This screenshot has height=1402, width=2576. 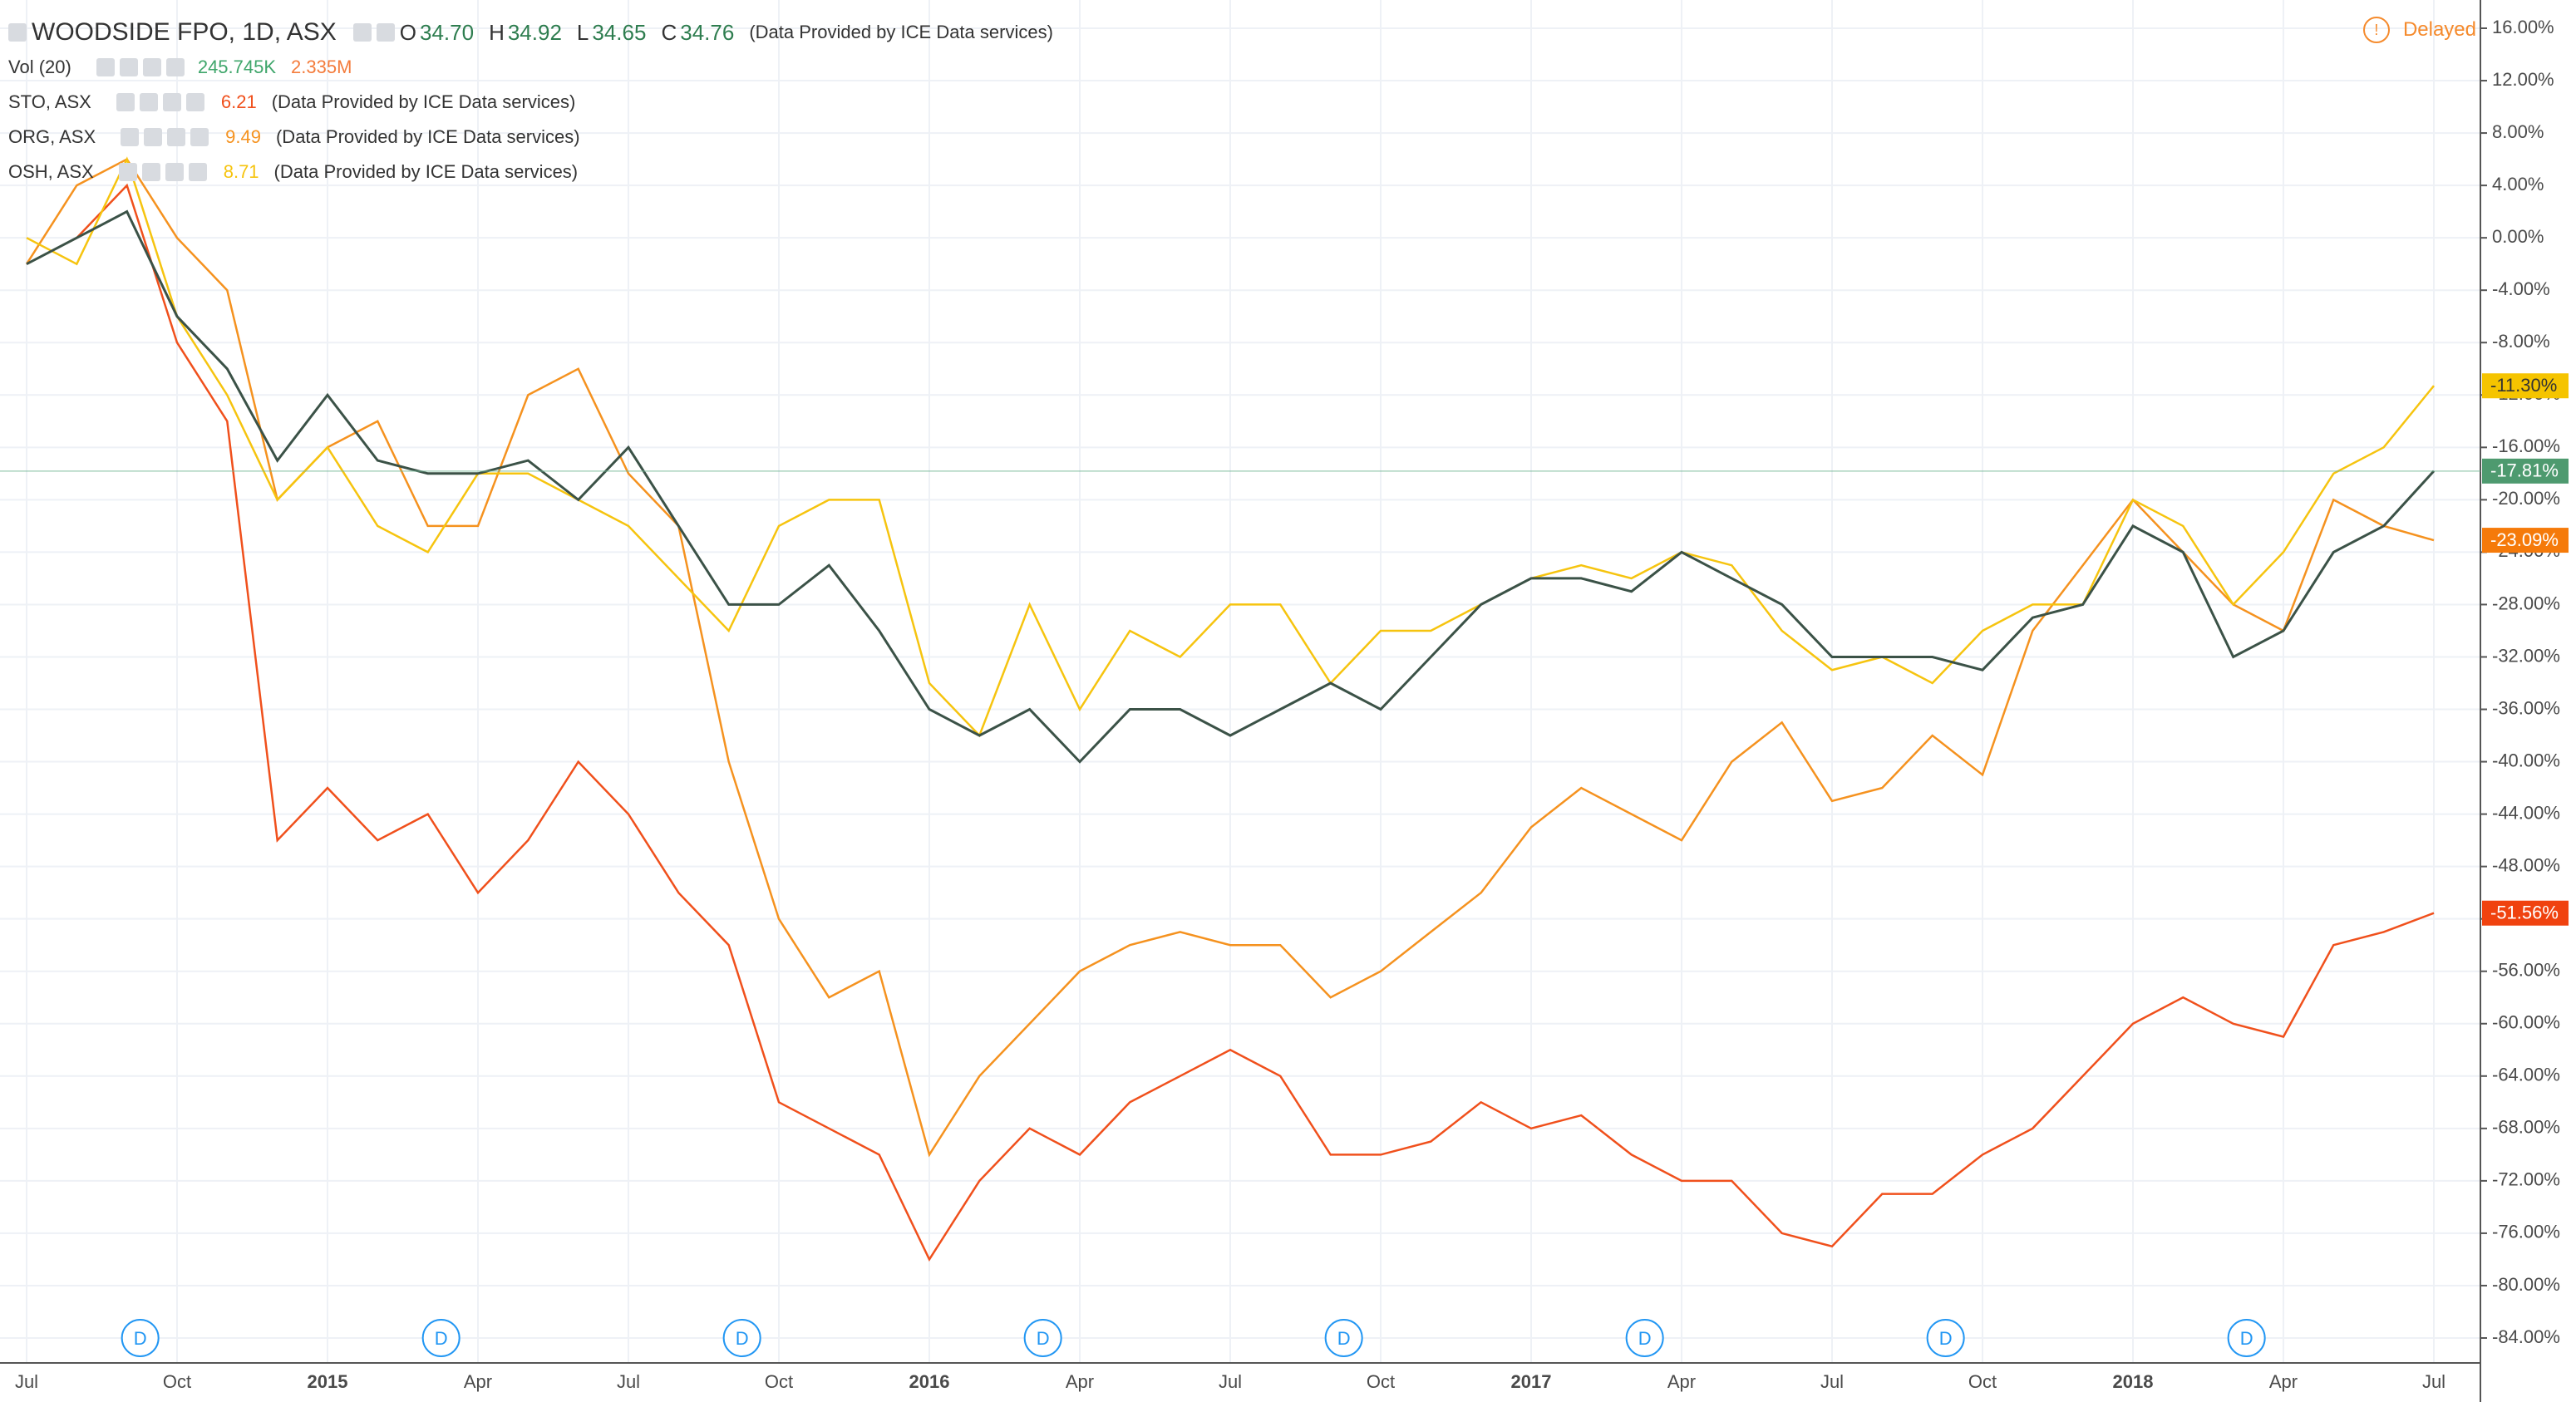 What do you see at coordinates (385, 33) in the screenshot?
I see `settings-icon` at bounding box center [385, 33].